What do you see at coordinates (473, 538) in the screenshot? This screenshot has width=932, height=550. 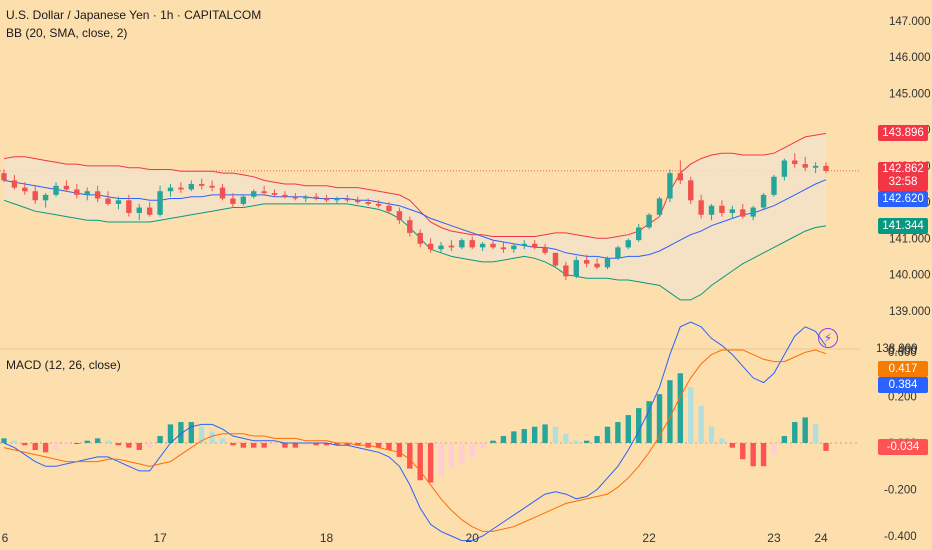 I see `time-tick-label: 20` at bounding box center [473, 538].